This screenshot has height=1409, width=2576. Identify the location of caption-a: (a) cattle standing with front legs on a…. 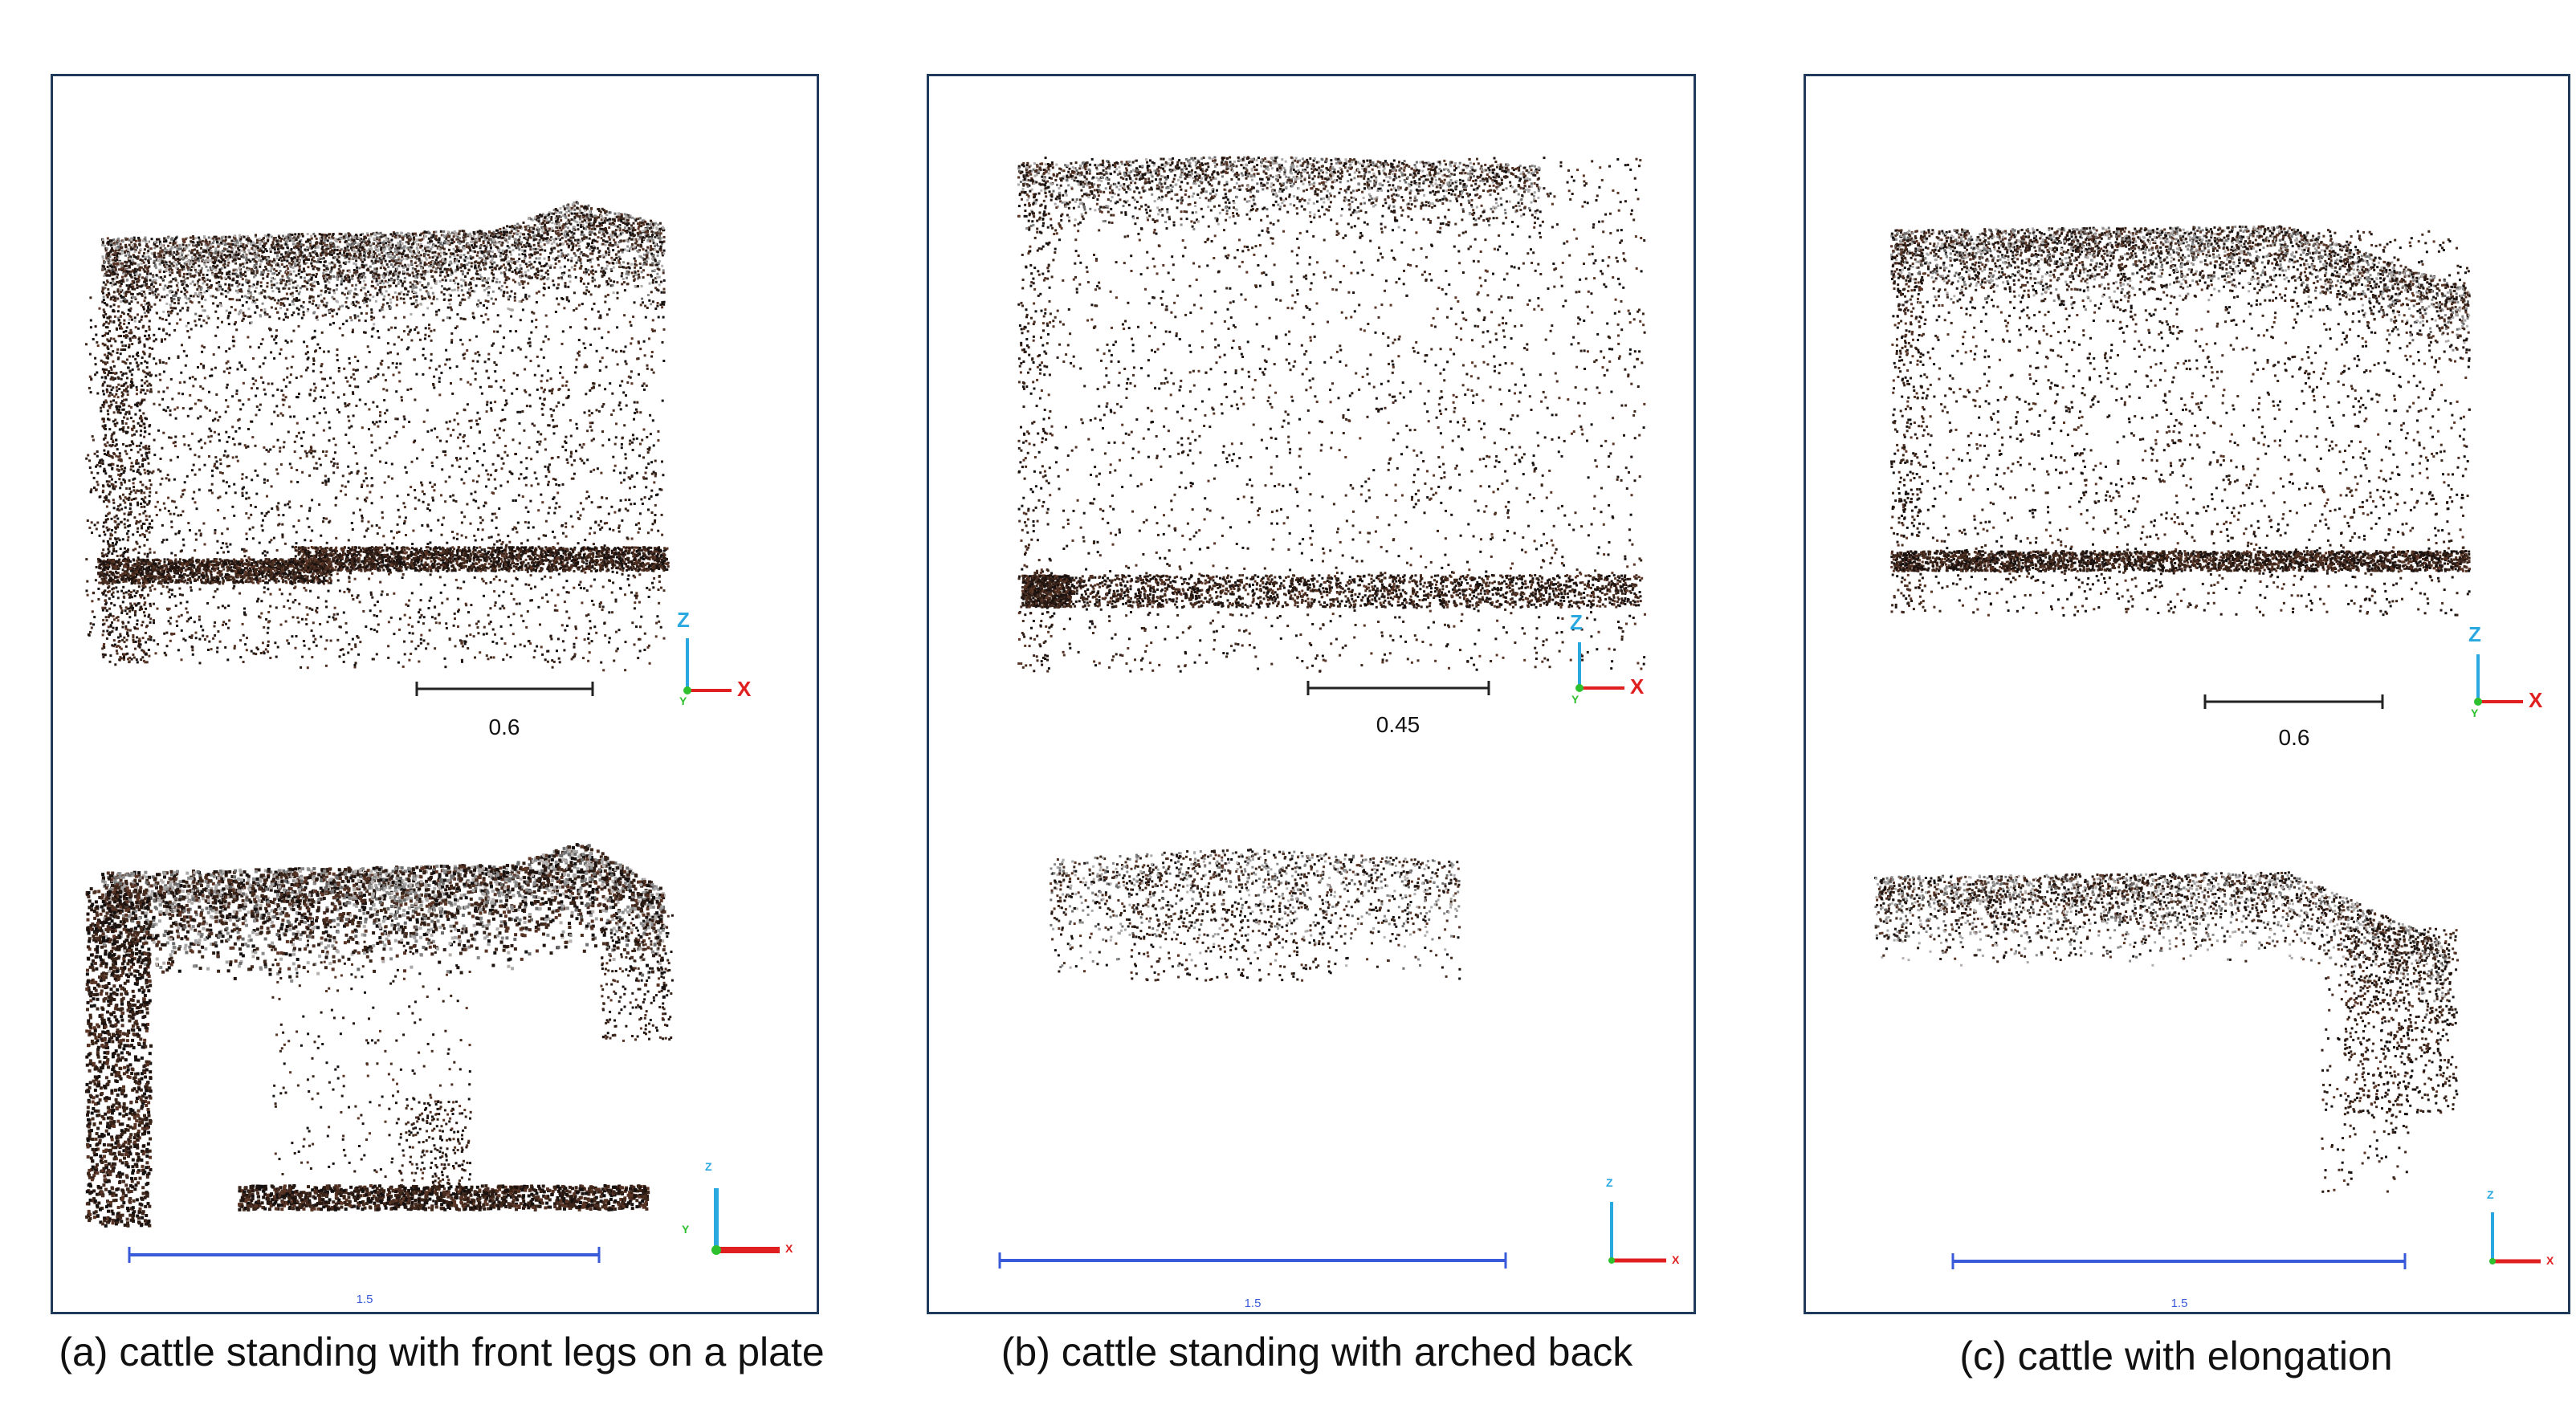
(441, 1352).